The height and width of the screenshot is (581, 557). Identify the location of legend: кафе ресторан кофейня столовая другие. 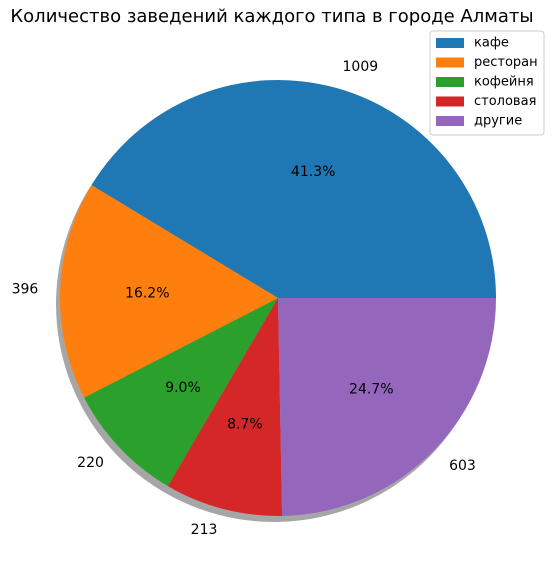
(487, 83).